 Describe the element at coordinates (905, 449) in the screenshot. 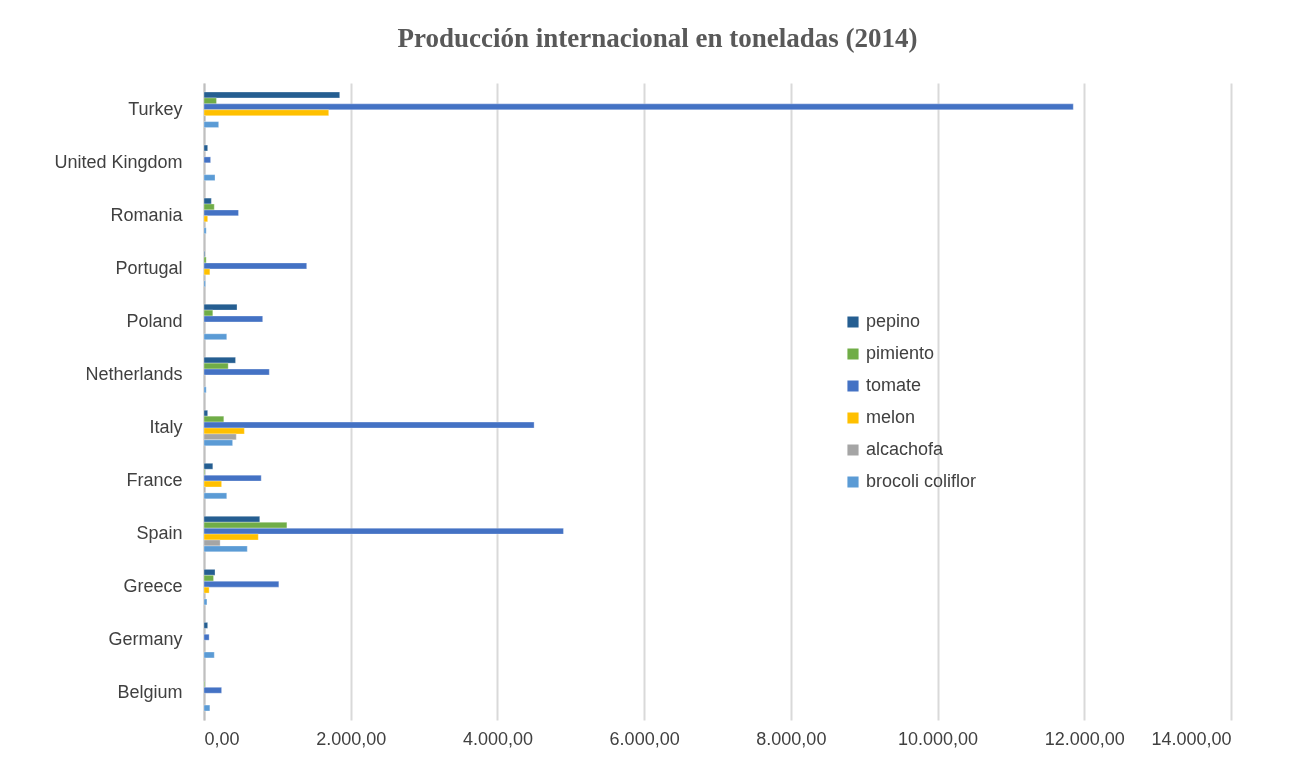

I see `legend-label: alcachofa` at that location.